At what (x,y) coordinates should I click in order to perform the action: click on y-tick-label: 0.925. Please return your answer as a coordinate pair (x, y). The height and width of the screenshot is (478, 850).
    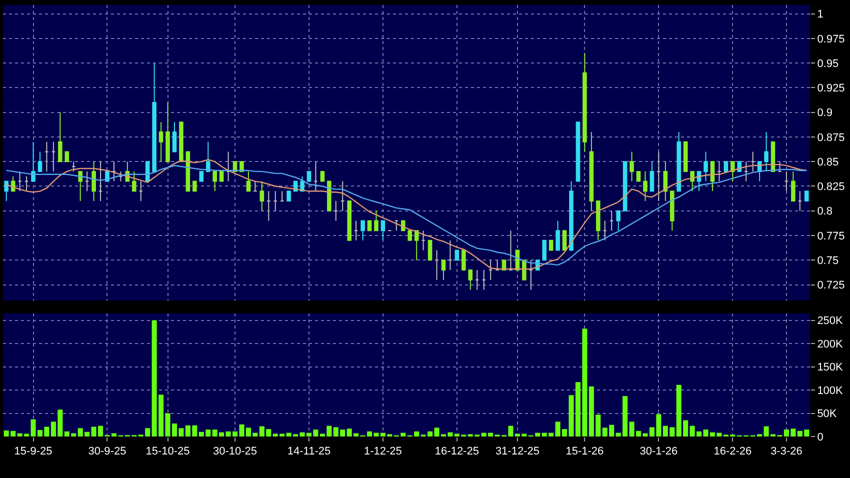
    Looking at the image, I should click on (831, 88).